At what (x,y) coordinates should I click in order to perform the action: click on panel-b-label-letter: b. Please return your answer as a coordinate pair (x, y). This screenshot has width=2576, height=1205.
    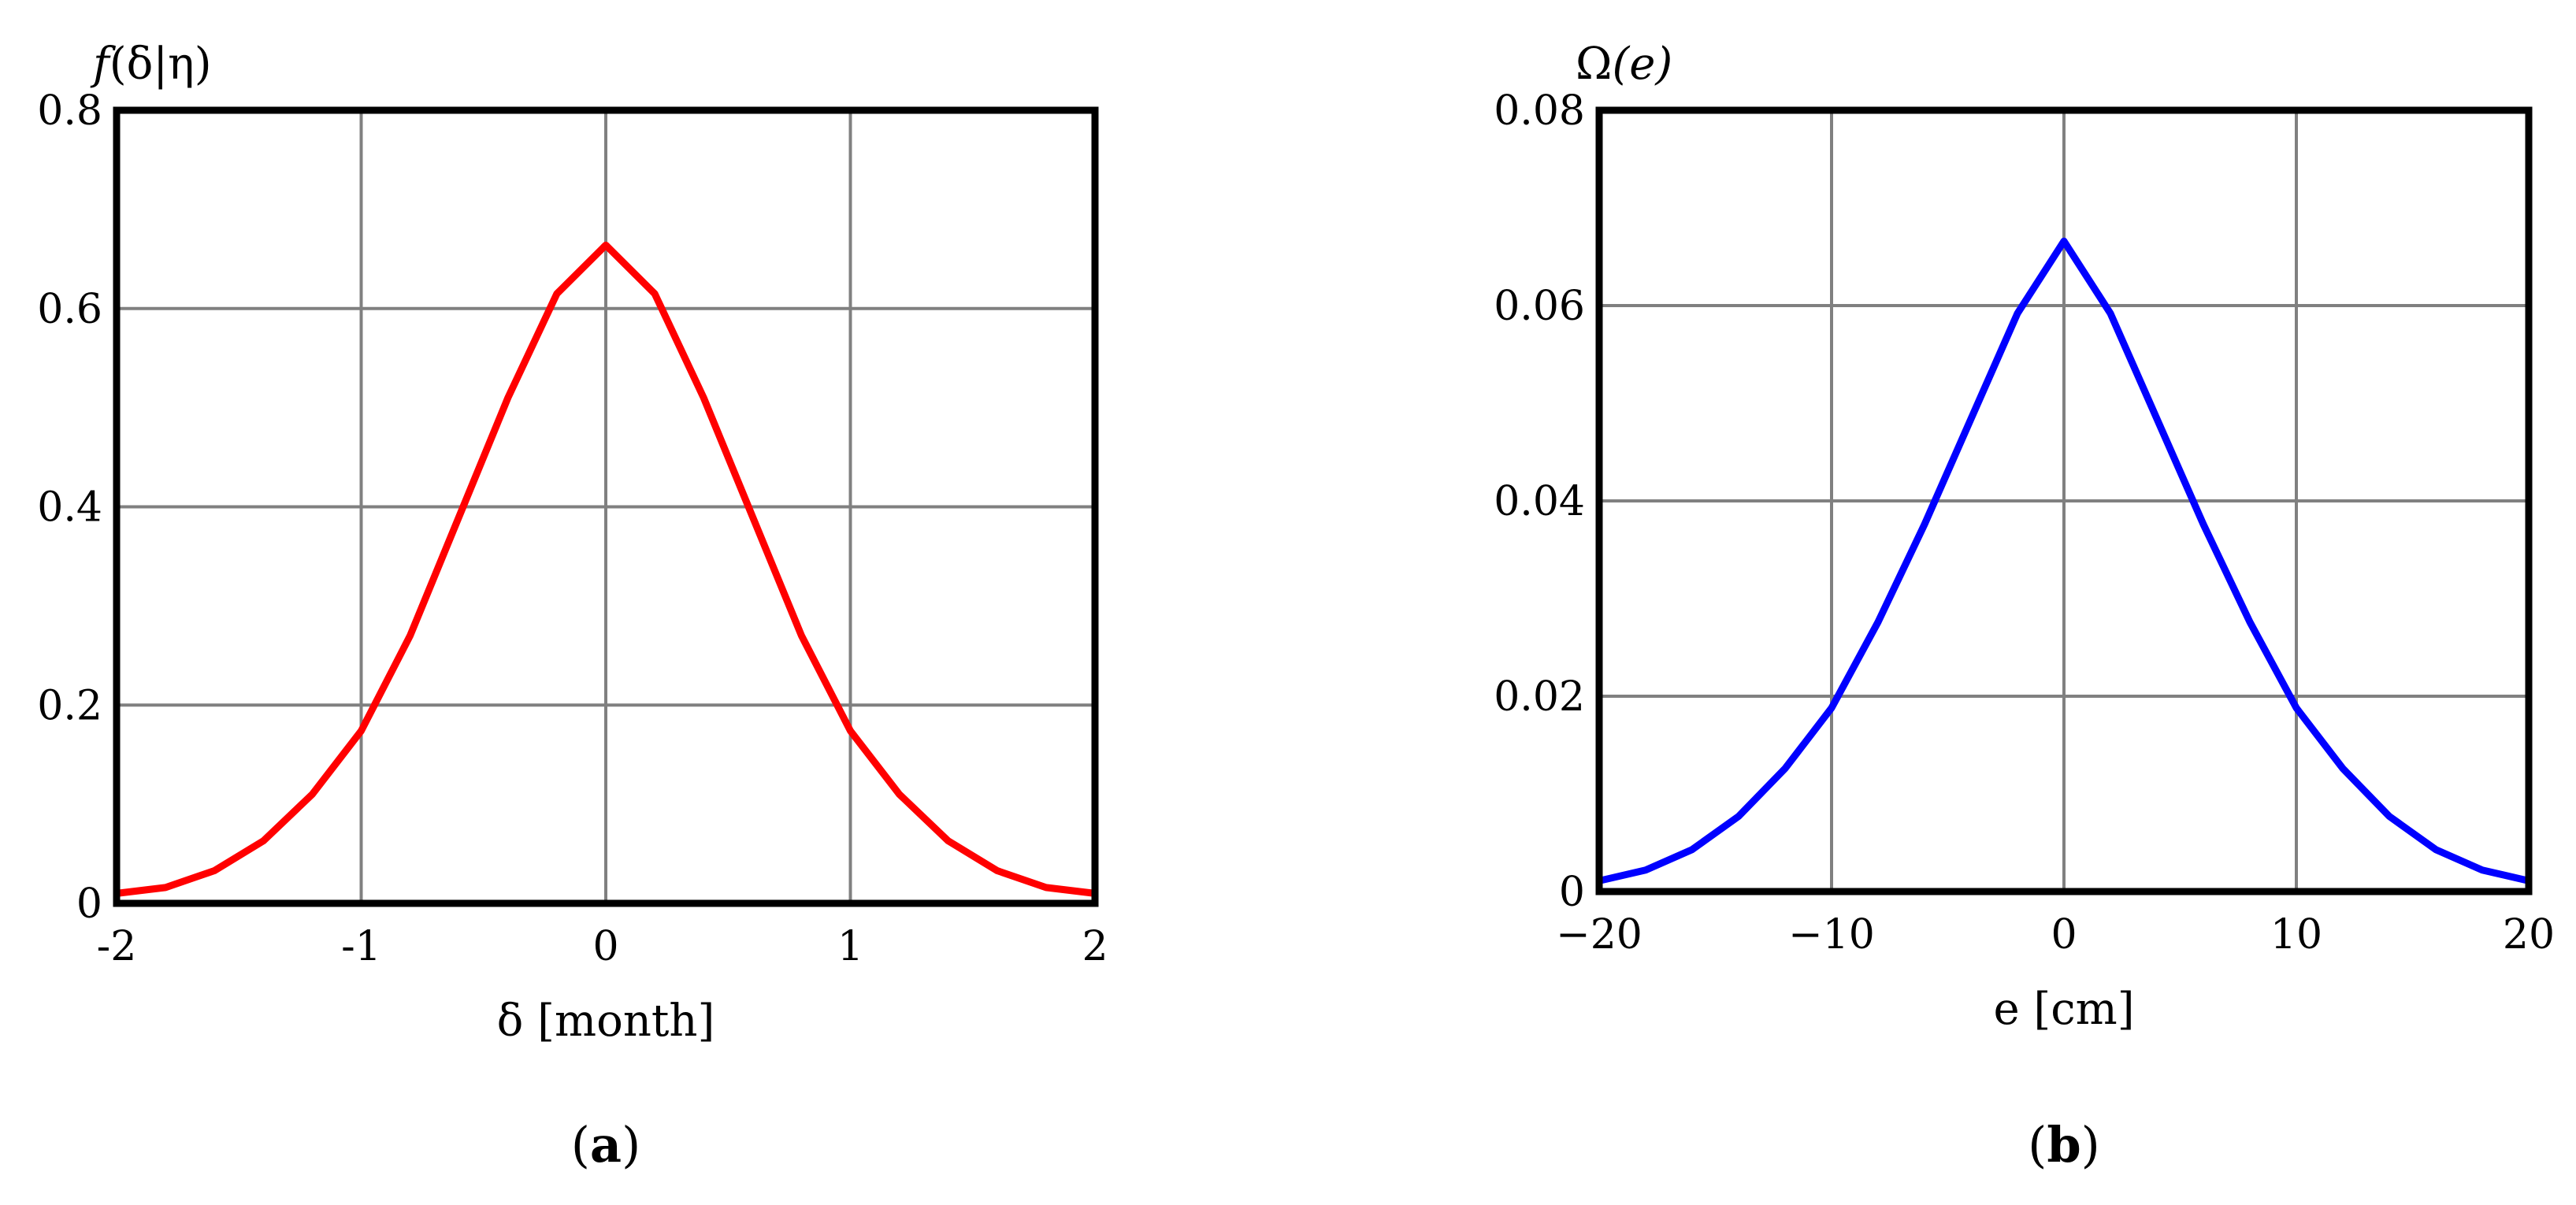
    Looking at the image, I should click on (2063, 1144).